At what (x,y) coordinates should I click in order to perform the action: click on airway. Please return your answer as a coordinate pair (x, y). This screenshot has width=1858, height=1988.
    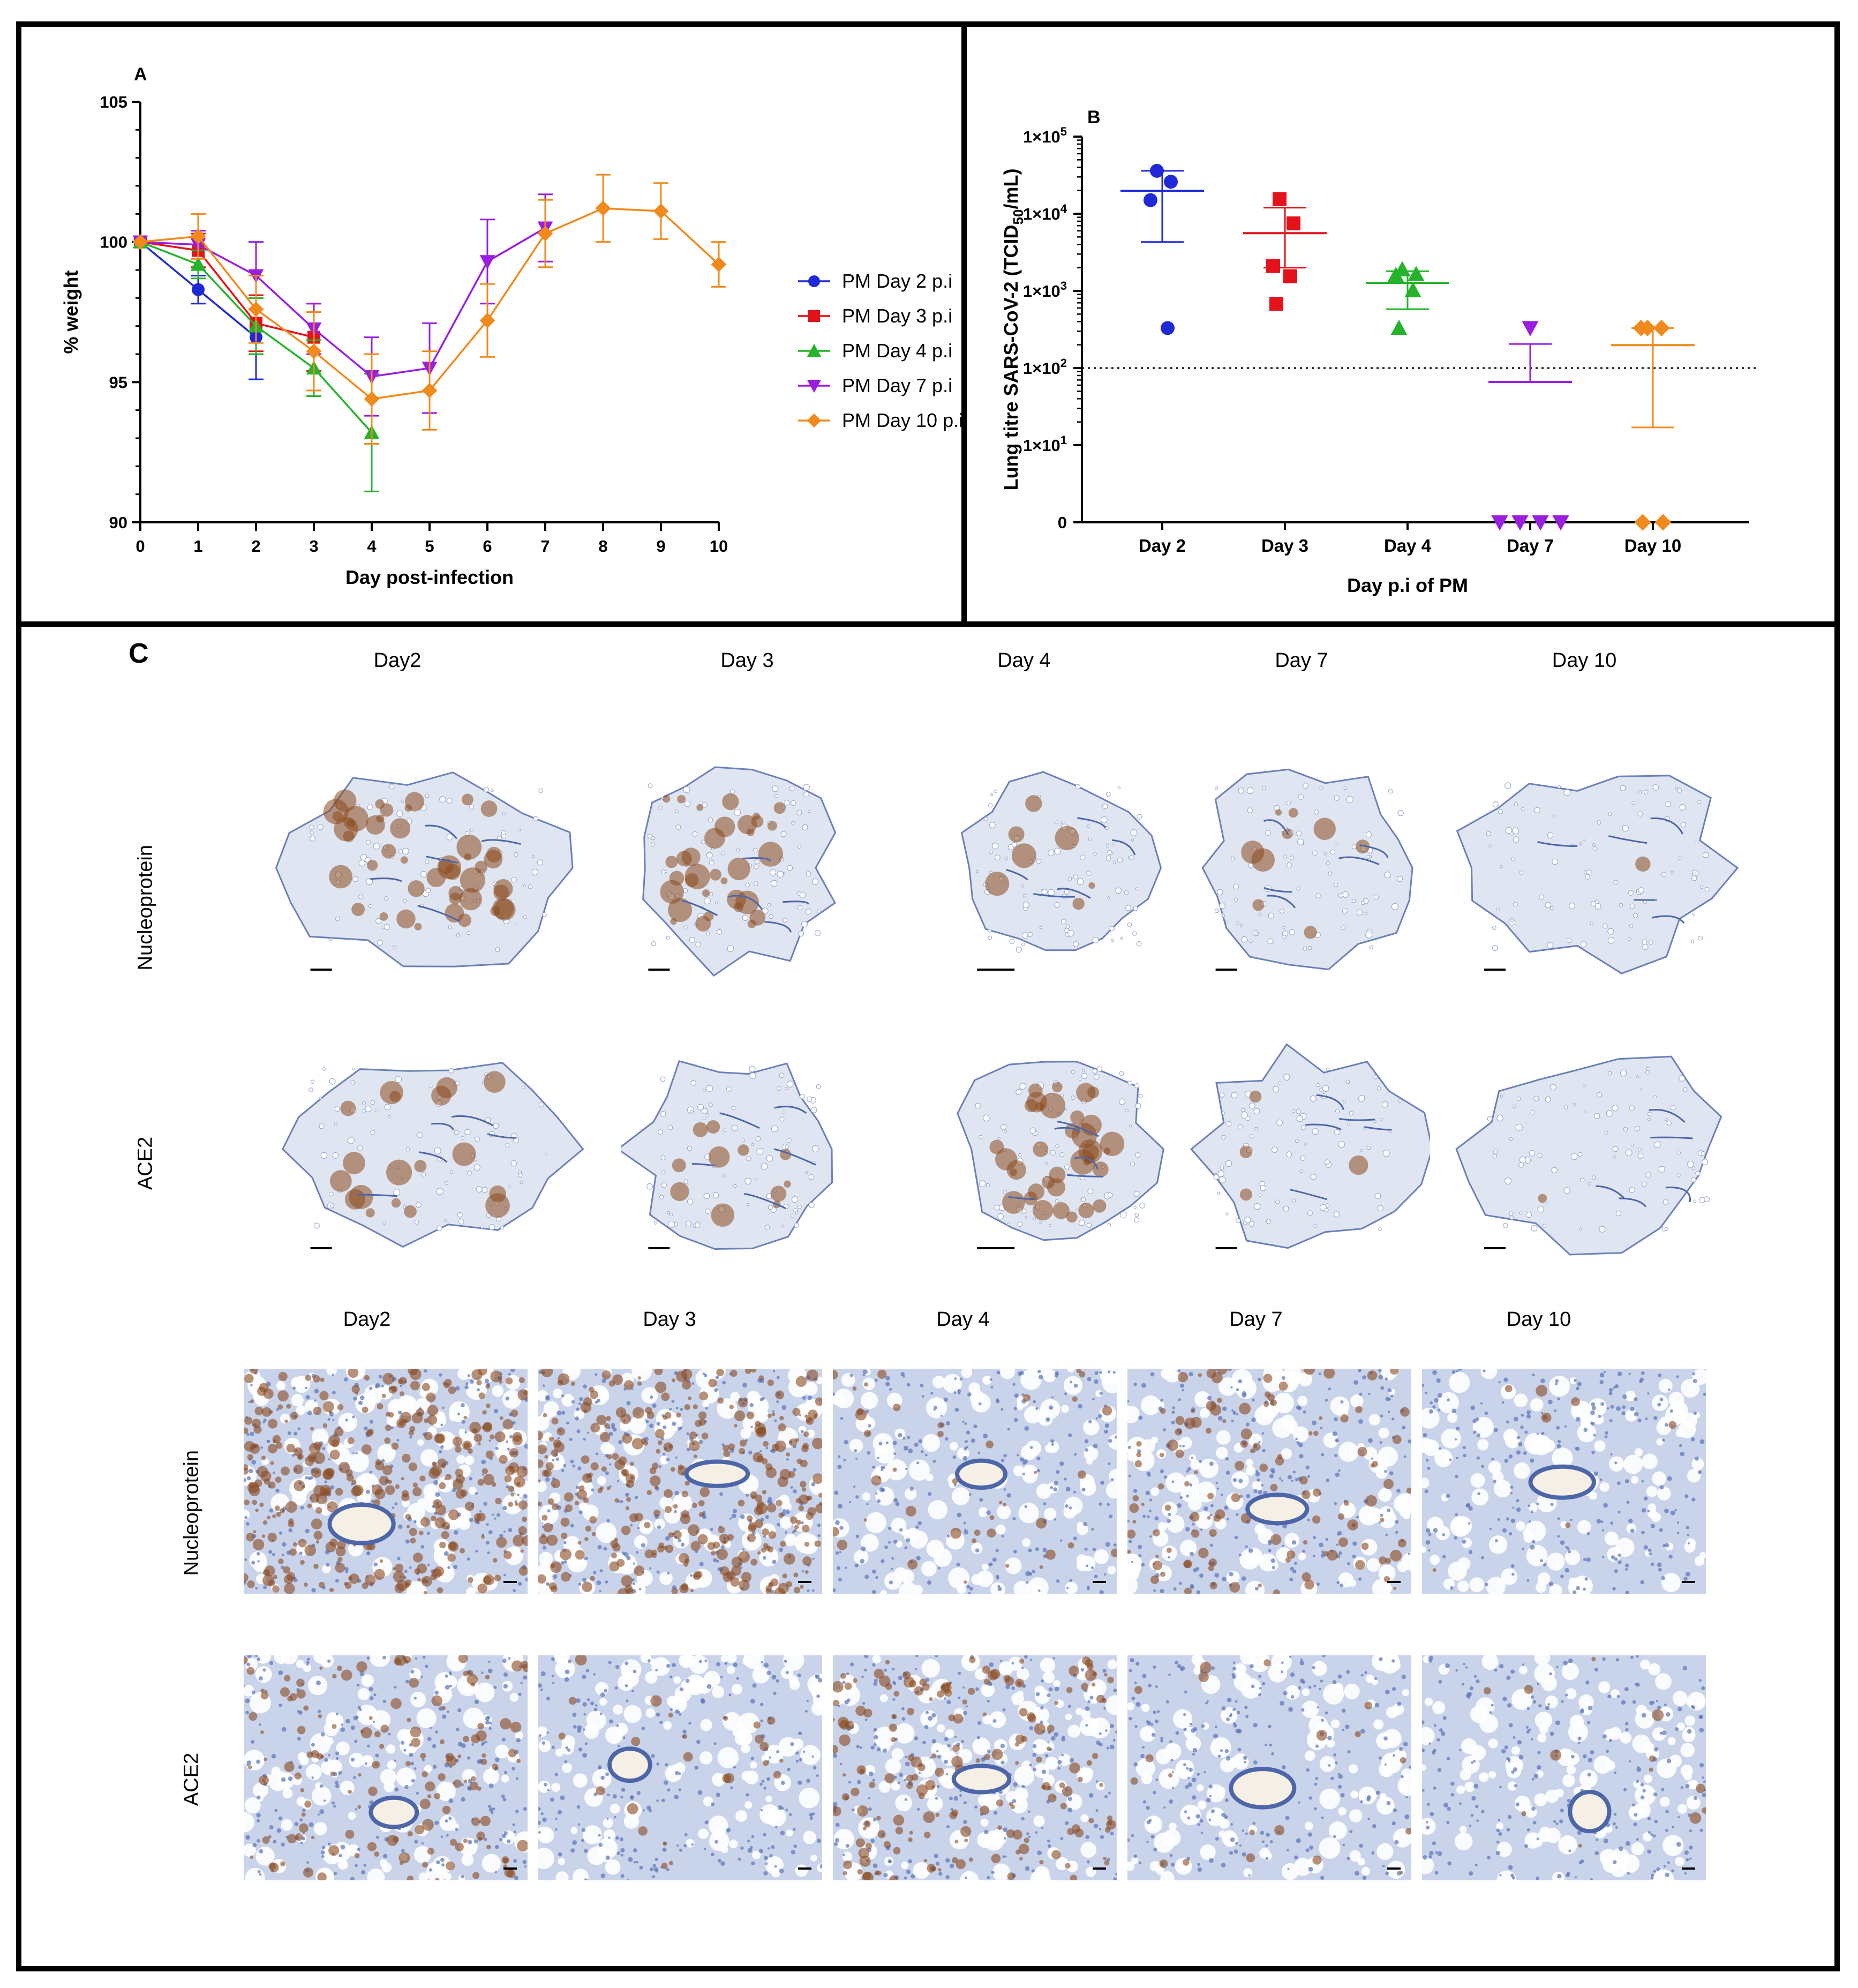
    Looking at the image, I should click on (791, 1110).